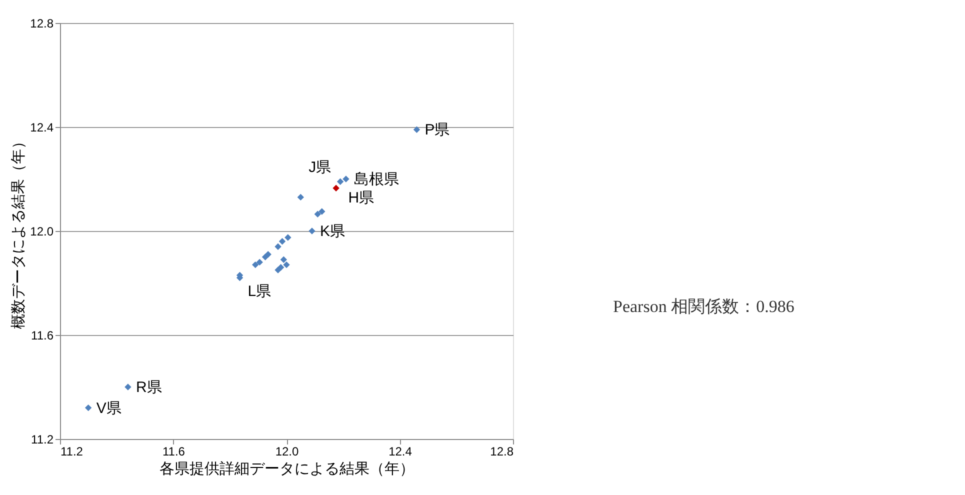 This screenshot has width=965, height=495. What do you see at coordinates (376, 179) in the screenshot?
I see `data-label: 島根県` at bounding box center [376, 179].